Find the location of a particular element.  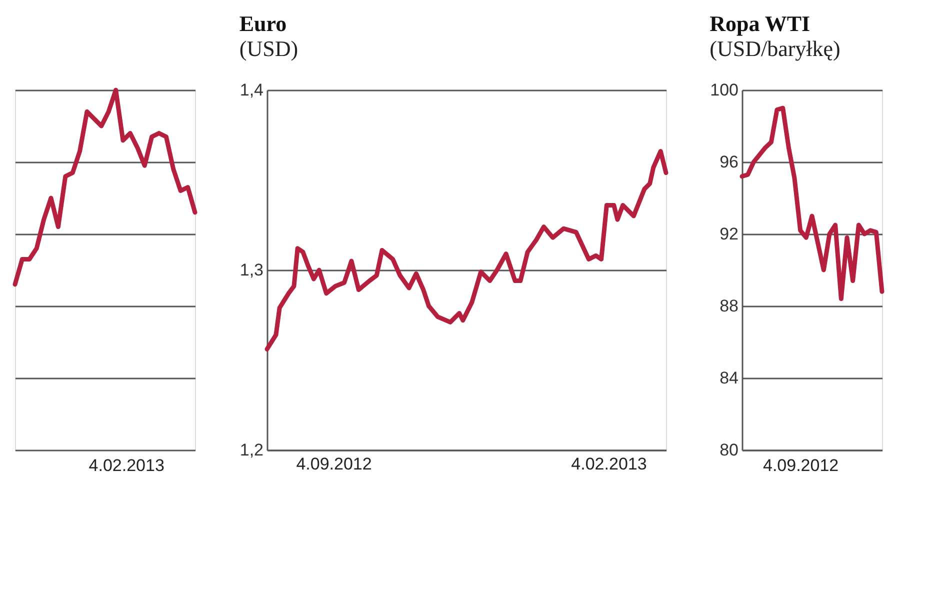

chart-subtitle: (USD/baryłkę) is located at coordinates (775, 48).